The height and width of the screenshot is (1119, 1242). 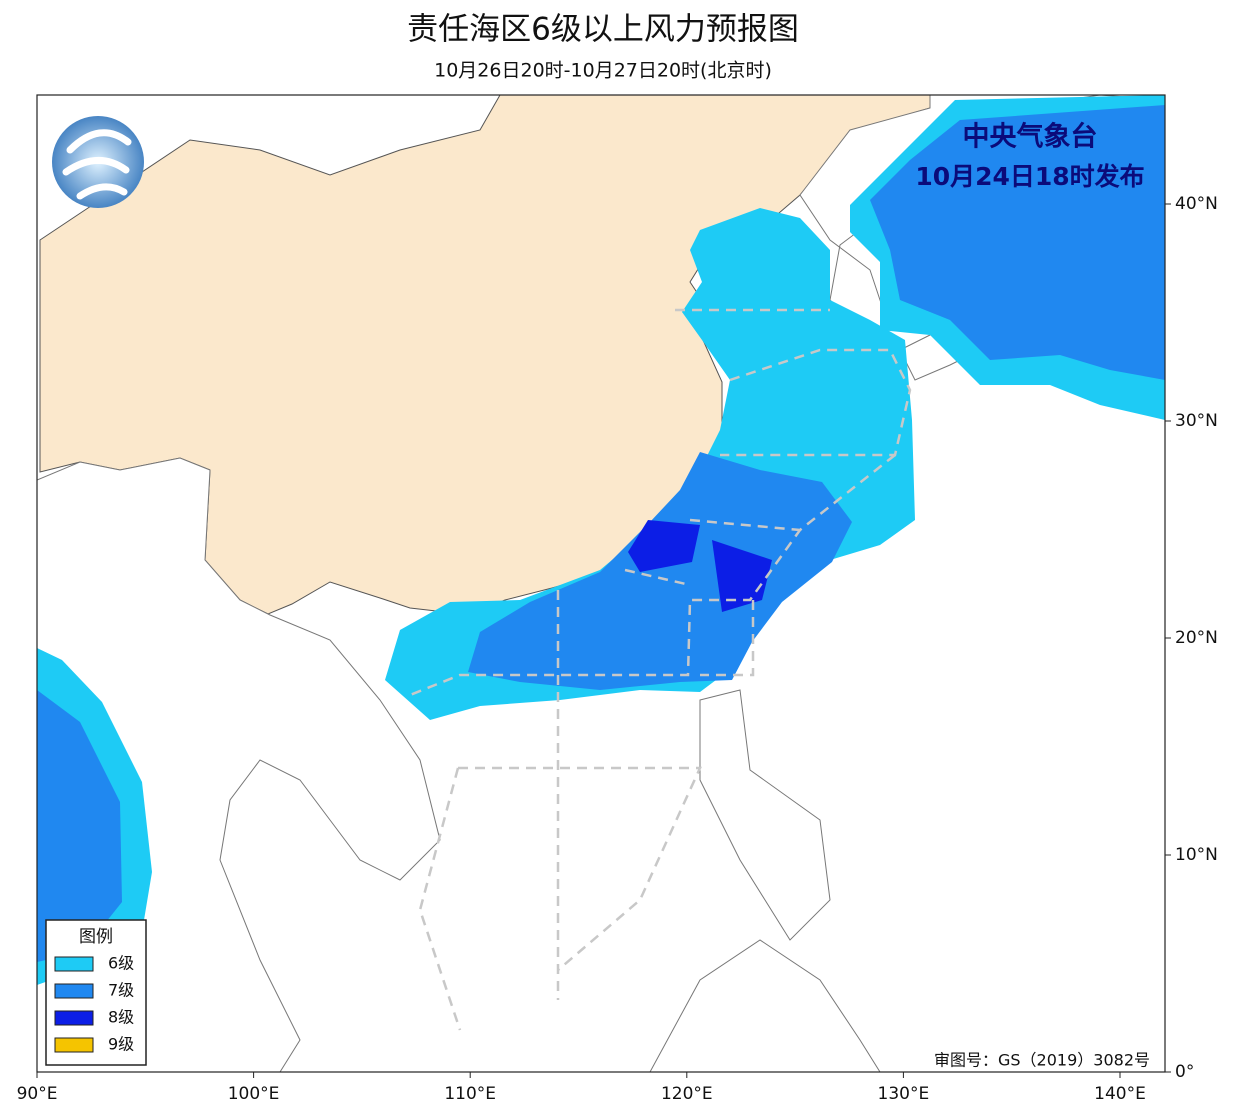 I want to click on legend-label: 8级, so click(x=121, y=1017).